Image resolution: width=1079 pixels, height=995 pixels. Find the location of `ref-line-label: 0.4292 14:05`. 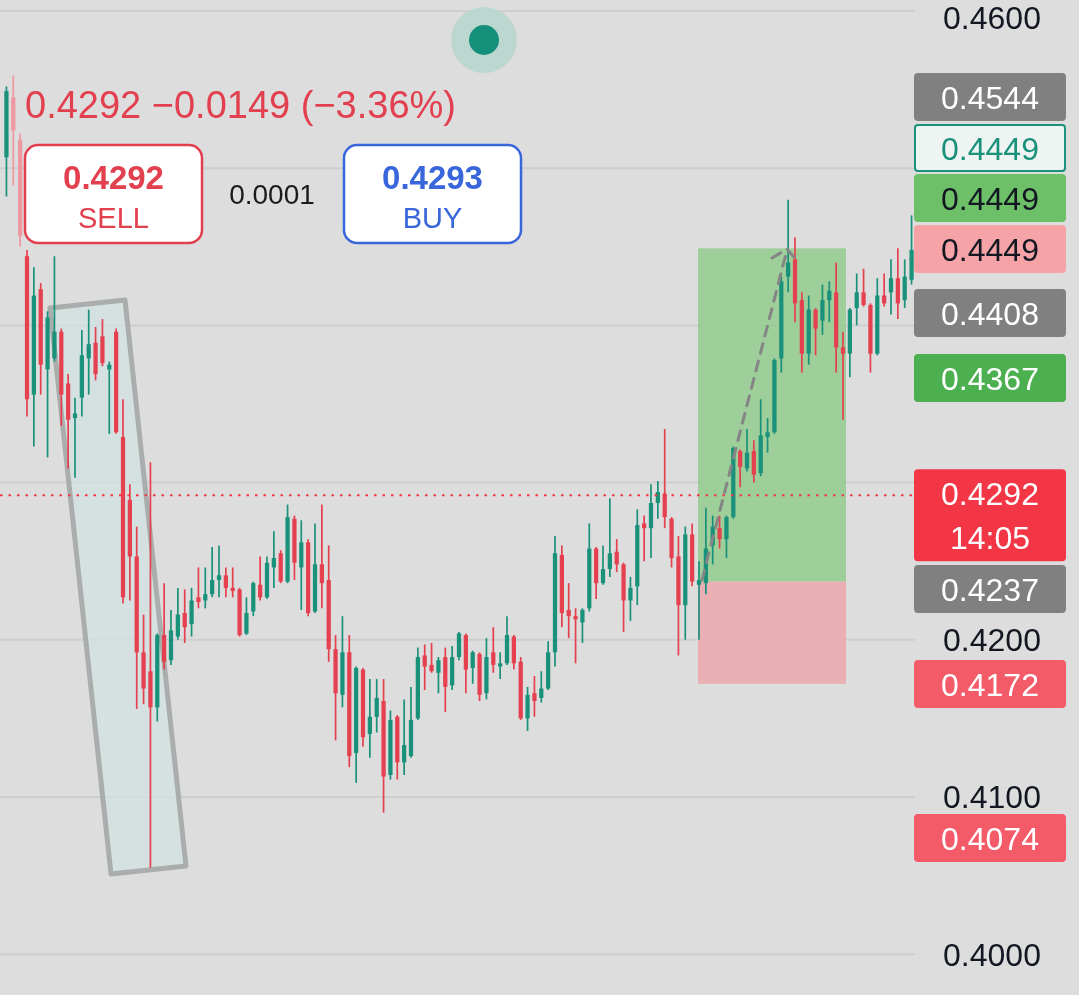

ref-line-label: 0.4292 14:05 is located at coordinates (990, 515).